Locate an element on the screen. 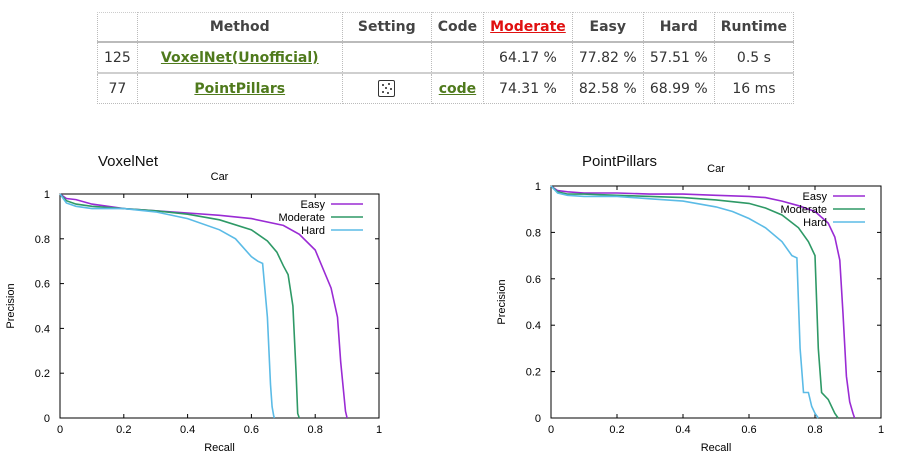 The image size is (906, 462). code-link-pointpillars: code is located at coordinates (457, 88).